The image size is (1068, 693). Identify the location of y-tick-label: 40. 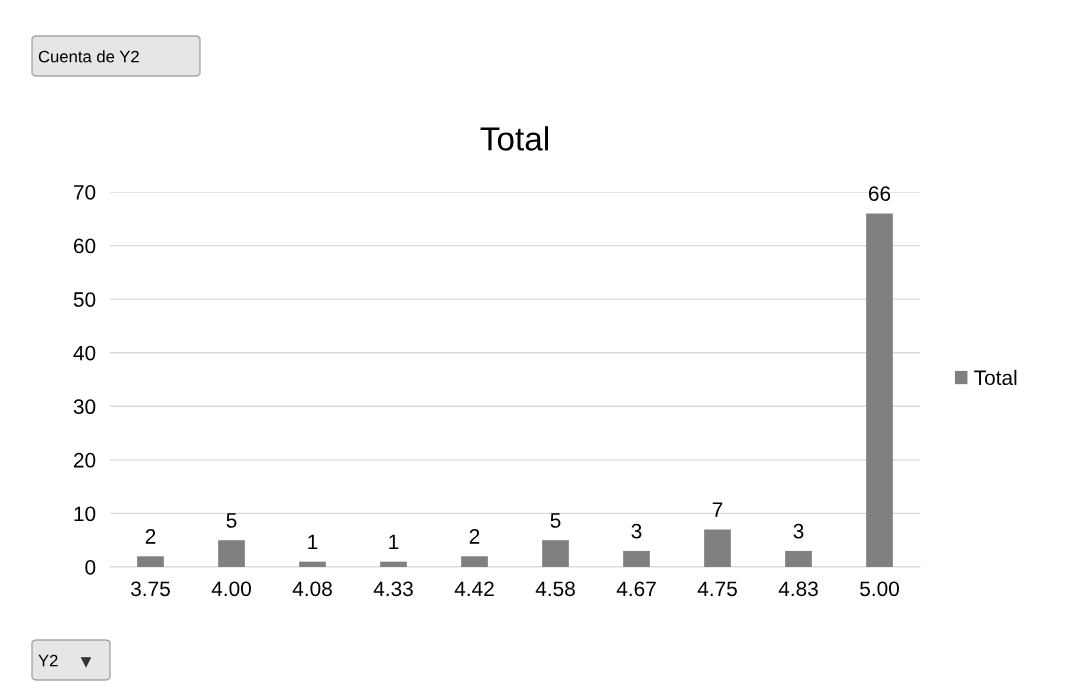
(84, 353).